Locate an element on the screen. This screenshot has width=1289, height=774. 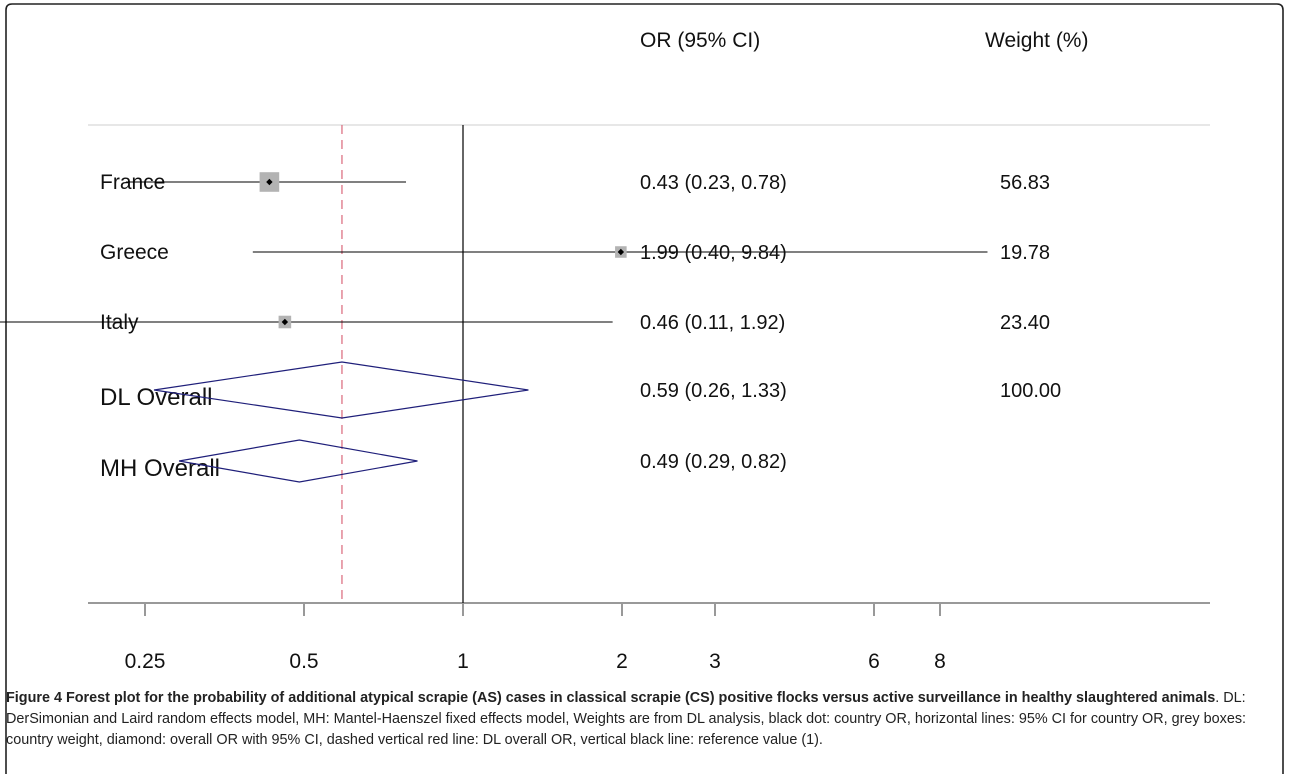
x-tick-label: 3 is located at coordinates (715, 661).